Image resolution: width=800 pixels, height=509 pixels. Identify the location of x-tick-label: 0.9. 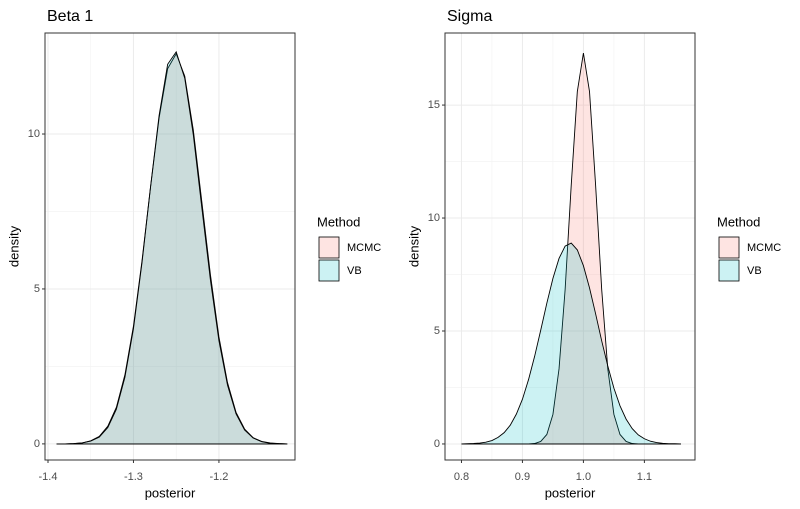
(522, 477).